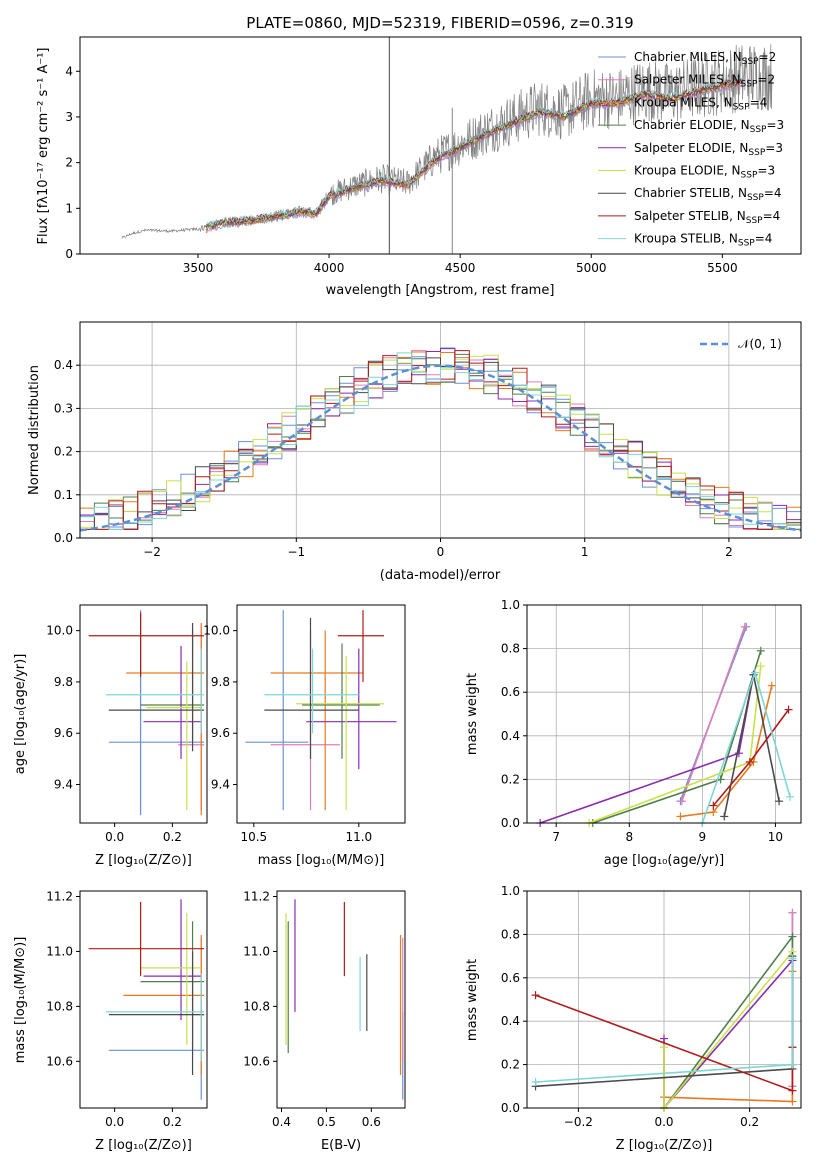 Image resolution: width=819 pixels, height=1170 pixels. I want to click on legend-label: Chabrier STELIB, NSSP=4, so click(708, 194).